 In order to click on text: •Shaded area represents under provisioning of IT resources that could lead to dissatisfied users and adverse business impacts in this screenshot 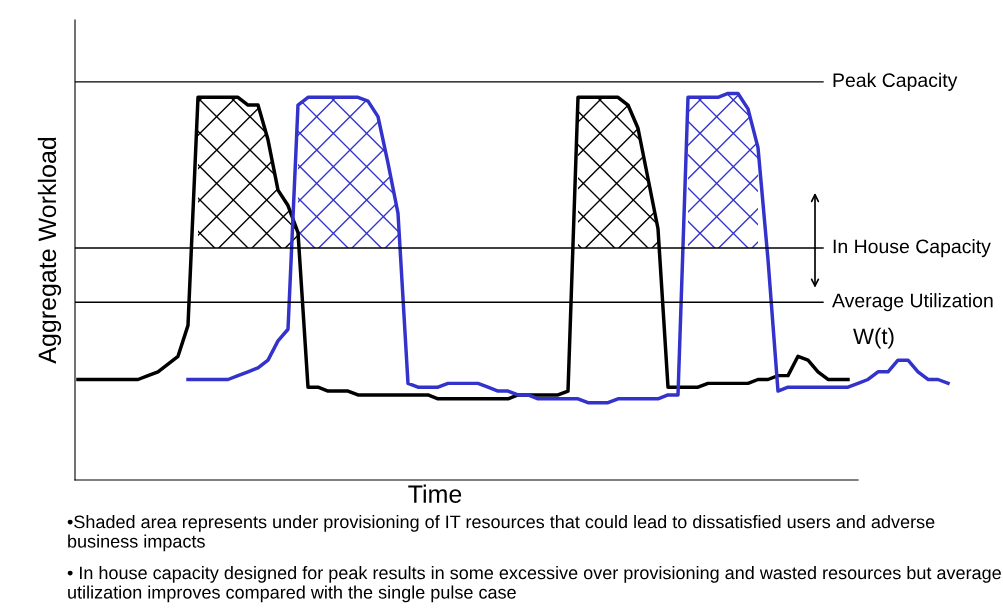, I will do `click(501, 533)`.